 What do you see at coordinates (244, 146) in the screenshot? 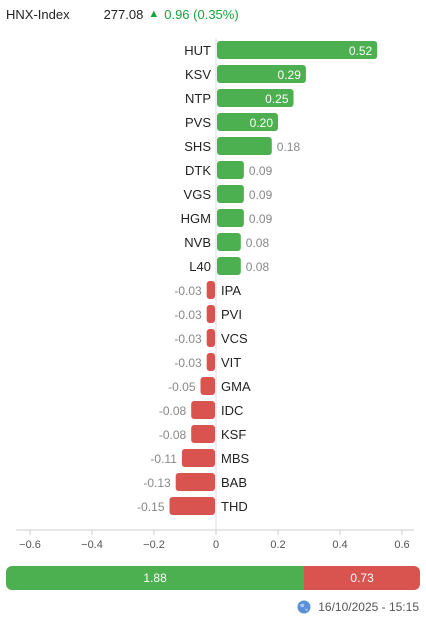
I see `bar-shs` at bounding box center [244, 146].